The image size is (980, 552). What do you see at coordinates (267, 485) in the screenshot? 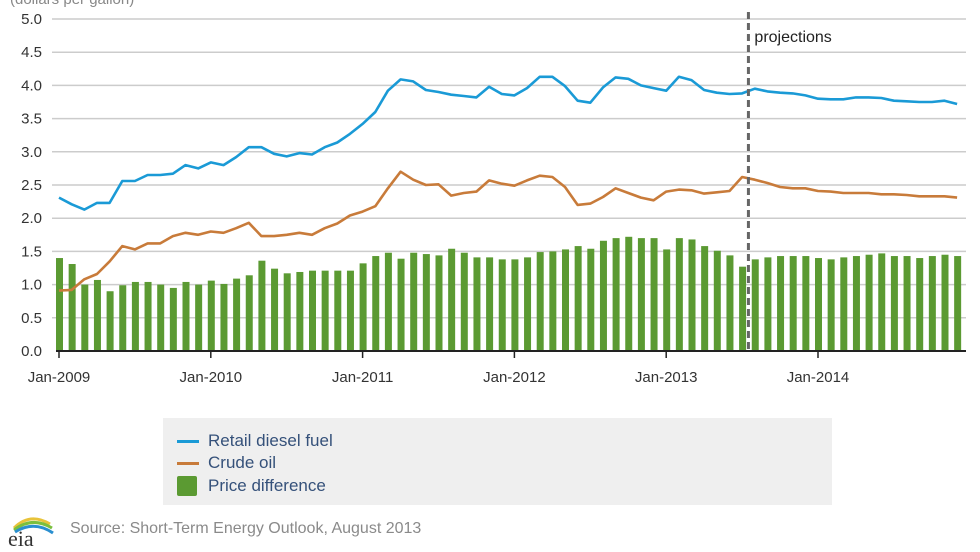
I see `legend-label: Price difference` at bounding box center [267, 485].